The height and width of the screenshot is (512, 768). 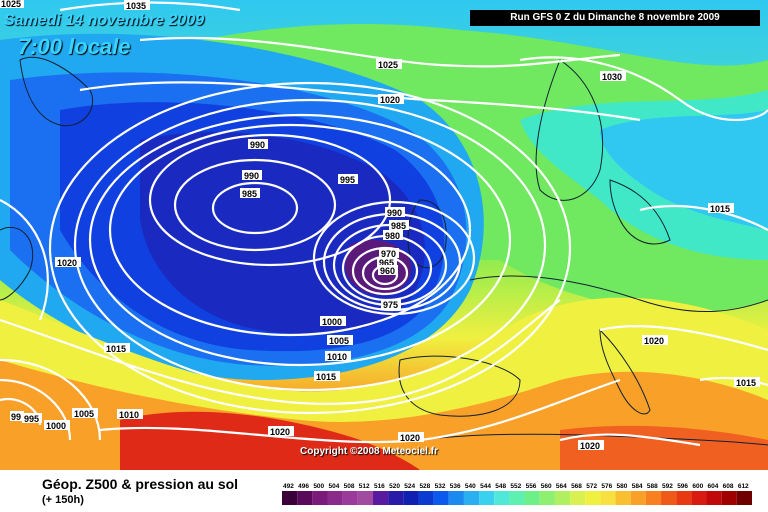 I want to click on scale-tick-label: 512, so click(x=364, y=486).